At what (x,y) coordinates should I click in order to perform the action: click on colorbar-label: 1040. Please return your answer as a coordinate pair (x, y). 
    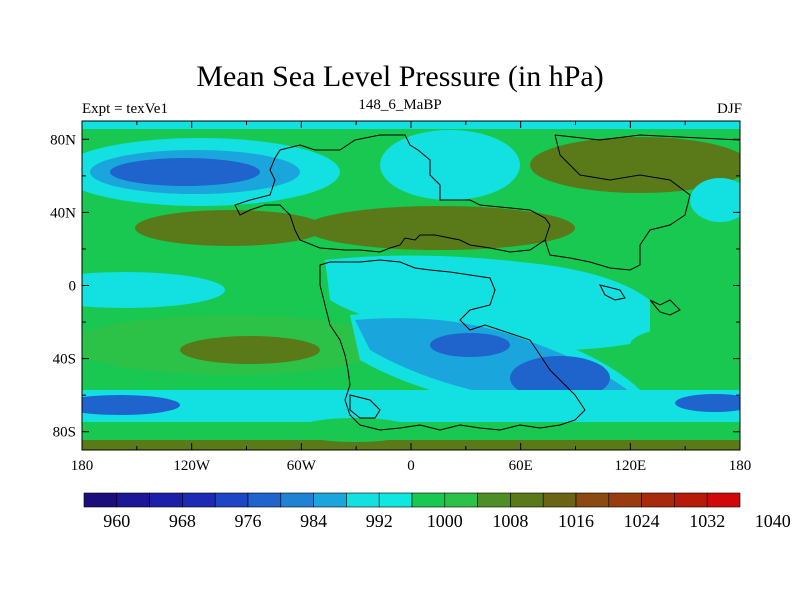
    Looking at the image, I should click on (773, 521).